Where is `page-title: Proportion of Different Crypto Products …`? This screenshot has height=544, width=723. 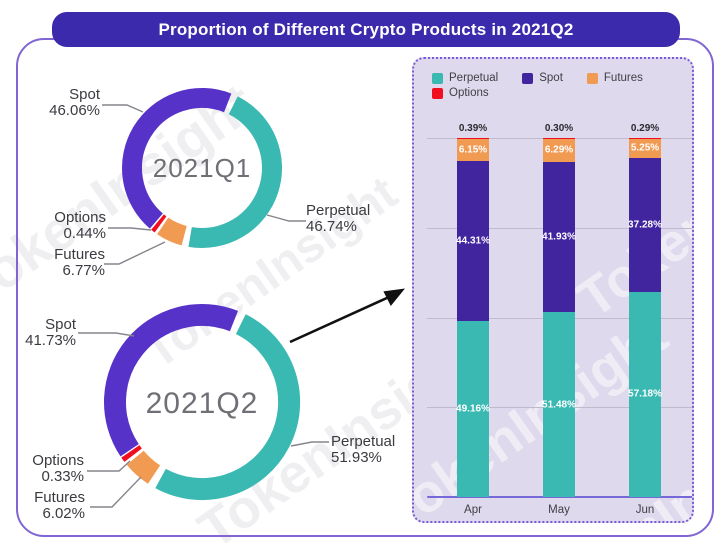
page-title: Proportion of Different Crypto Products … is located at coordinates (366, 29).